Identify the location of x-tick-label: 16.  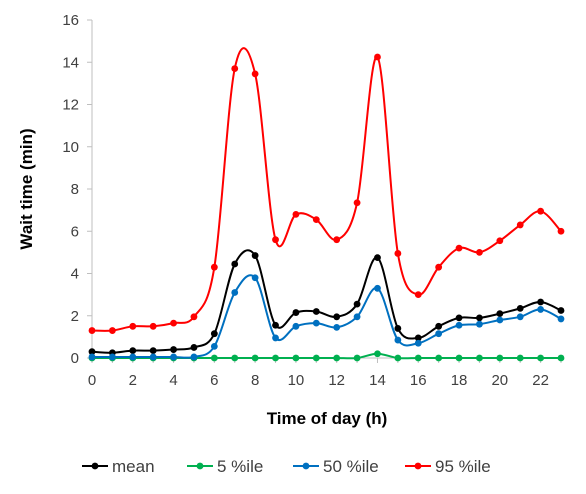
(418, 380).